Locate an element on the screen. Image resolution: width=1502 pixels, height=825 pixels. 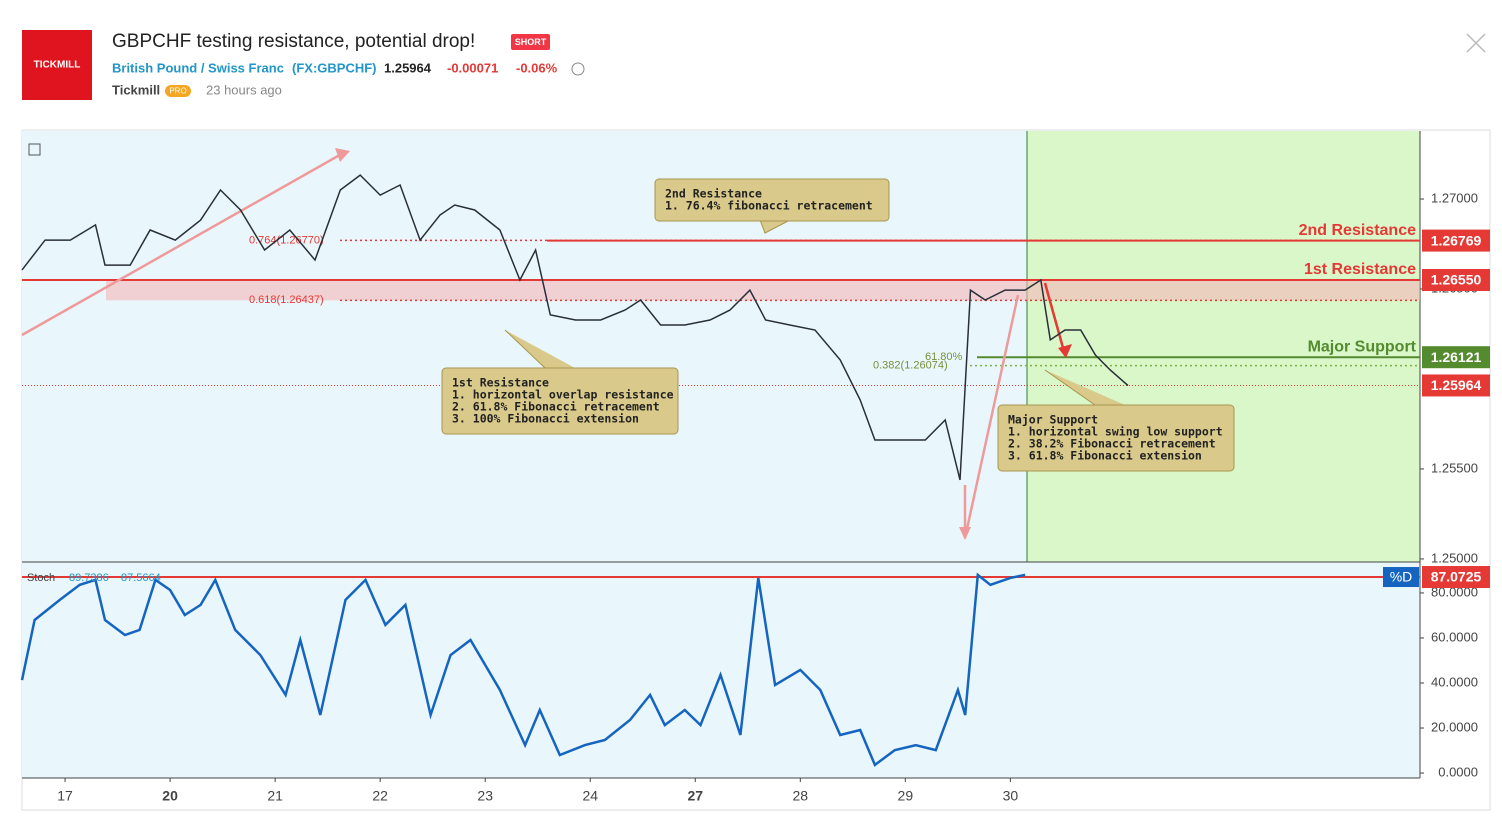
fib-label: 0.618(1.26437) is located at coordinates (286, 300).